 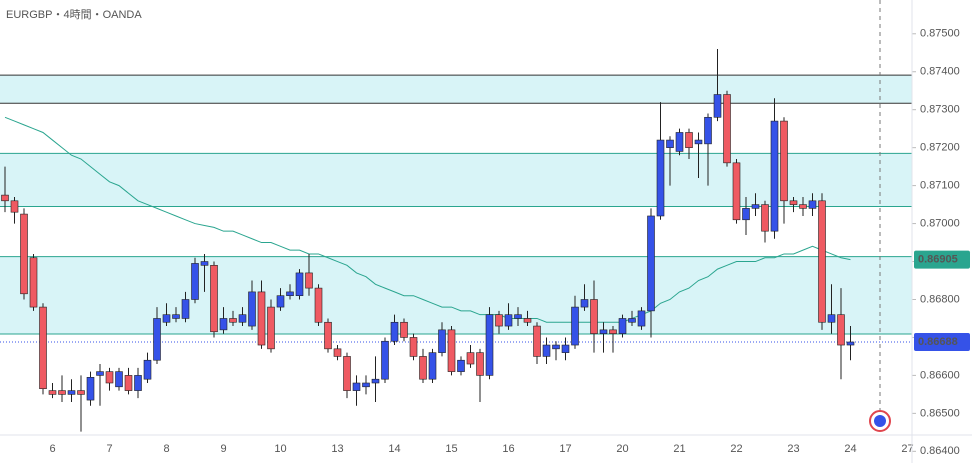 I want to click on x-tick-label: 17, so click(x=565, y=449).